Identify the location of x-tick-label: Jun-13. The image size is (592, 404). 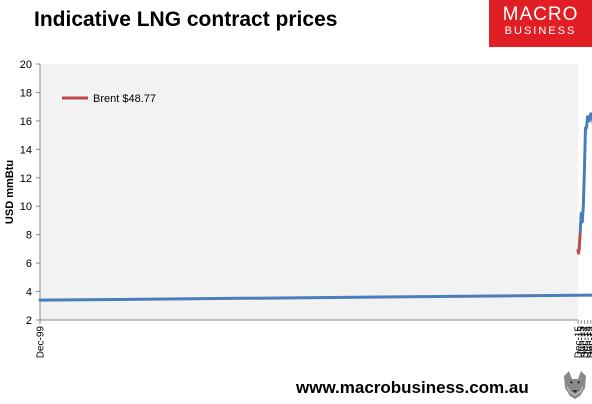
(591, 341).